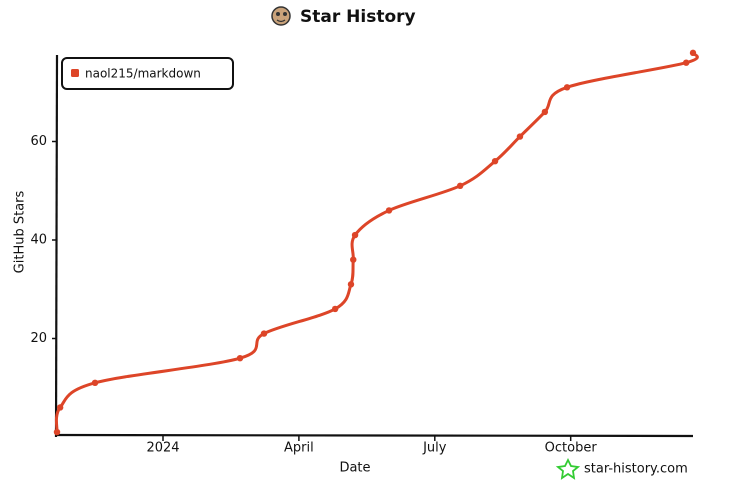 The width and height of the screenshot is (729, 488). What do you see at coordinates (38, 141) in the screenshot?
I see `y-tick-label: 60` at bounding box center [38, 141].